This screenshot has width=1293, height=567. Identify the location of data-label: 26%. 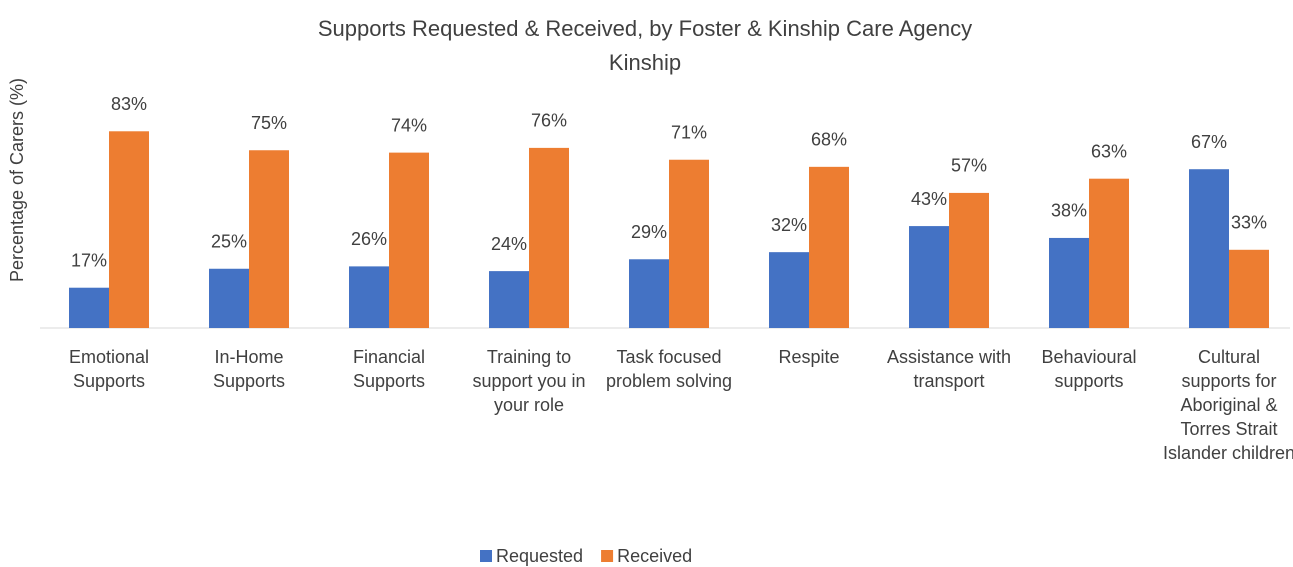
(369, 239).